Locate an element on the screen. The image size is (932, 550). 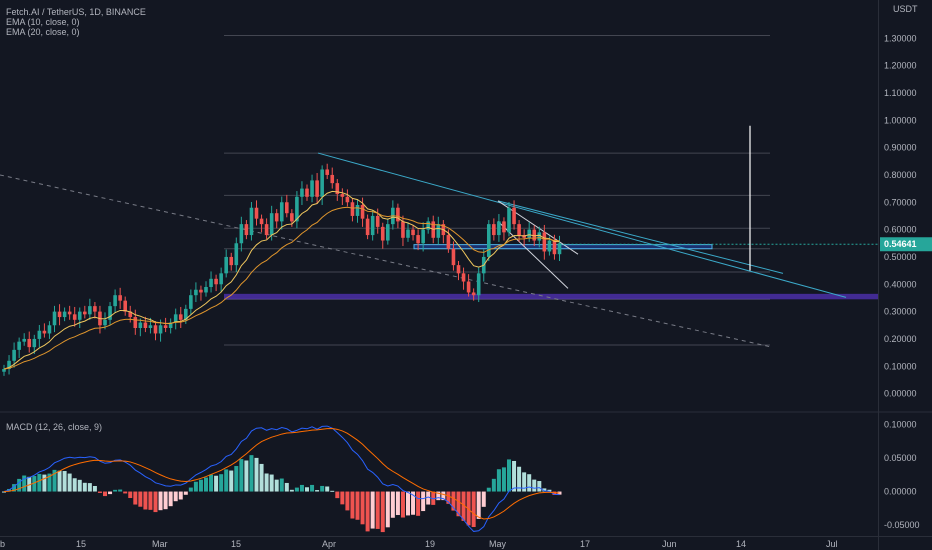
macd-legend: MACD (12, 26, close, 9) is located at coordinates (54, 427).